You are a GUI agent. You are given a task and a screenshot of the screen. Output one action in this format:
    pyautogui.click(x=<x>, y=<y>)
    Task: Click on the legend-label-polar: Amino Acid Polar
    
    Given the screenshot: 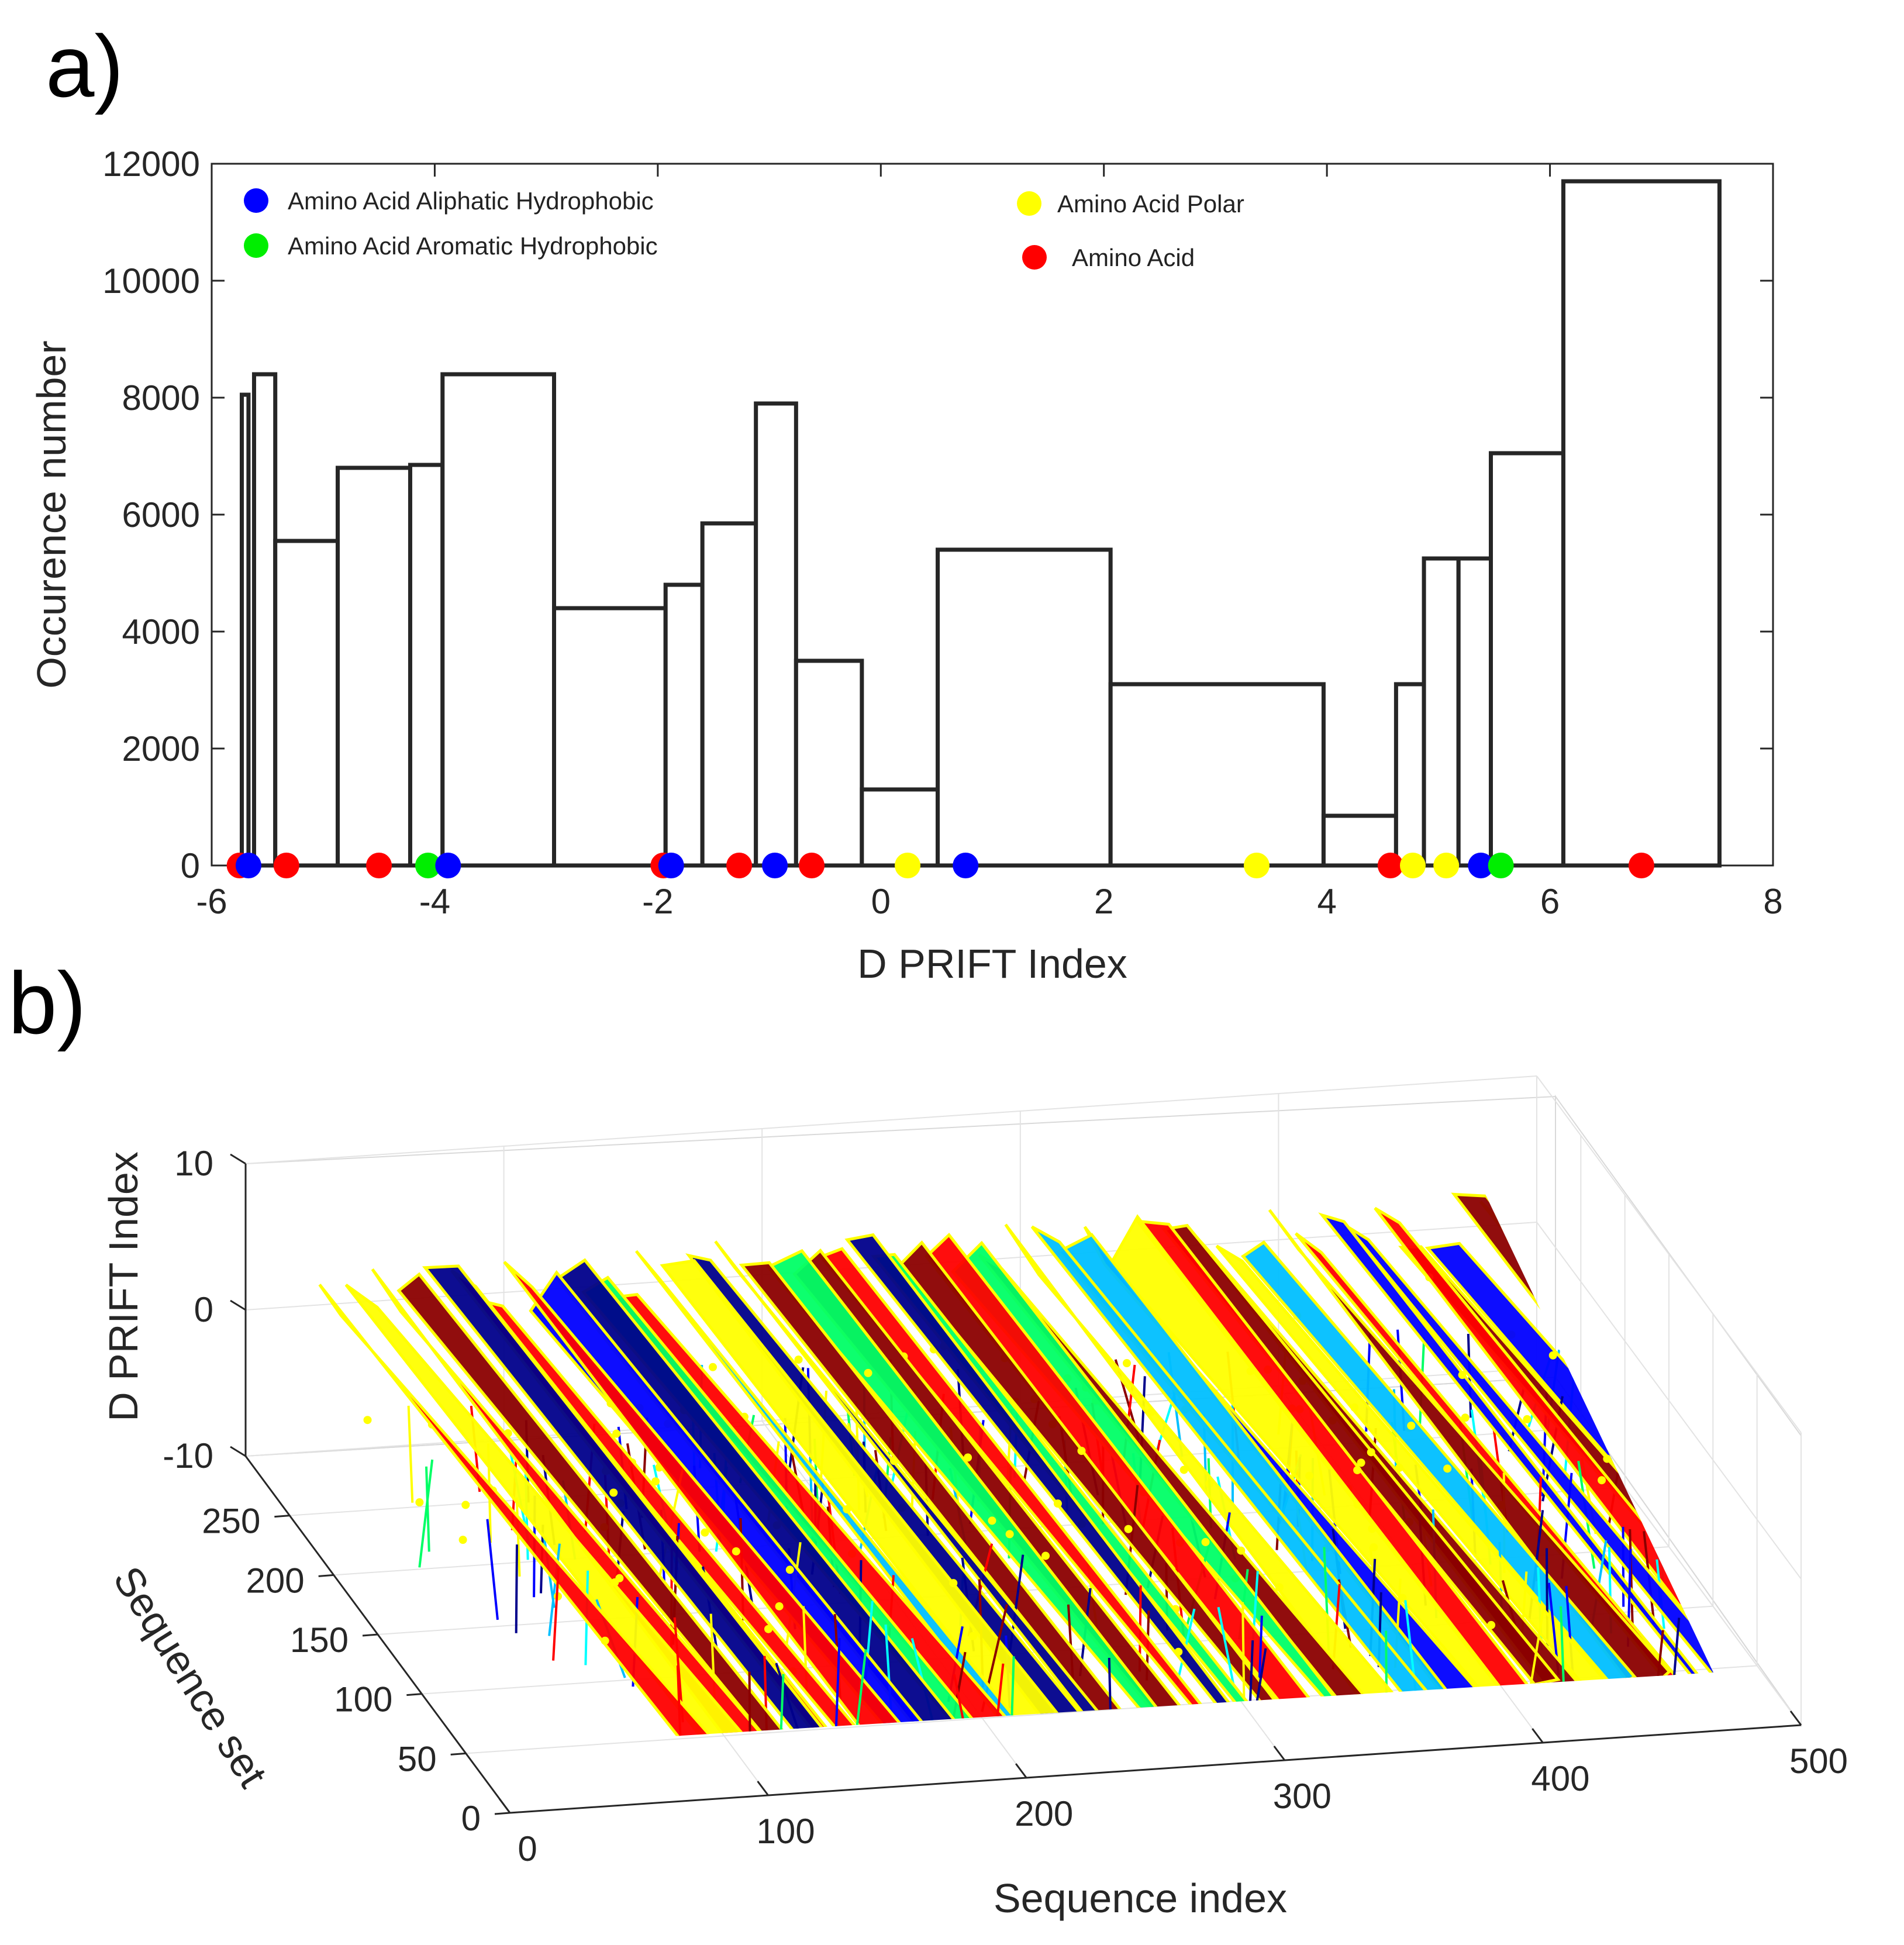 What is the action you would take?
    pyautogui.click(x=1150, y=204)
    